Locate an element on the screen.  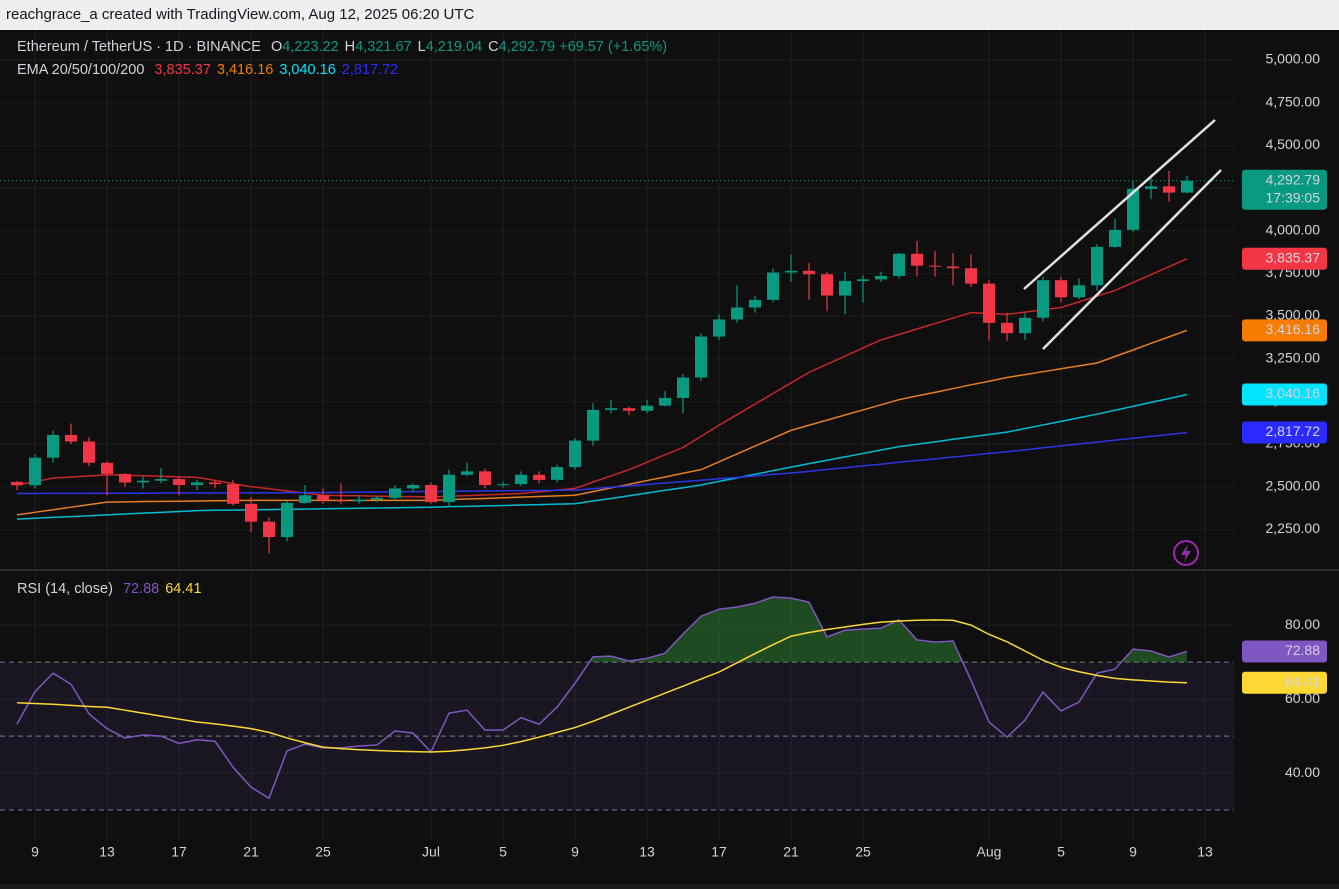
y-tick-label: 4,500.00 is located at coordinates (1293, 144).